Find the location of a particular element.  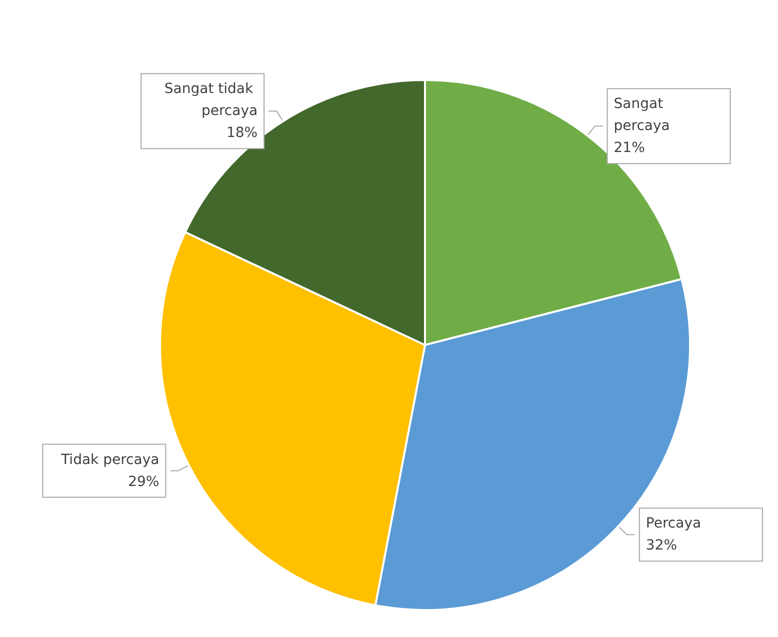

data-label: 21% is located at coordinates (629, 148).